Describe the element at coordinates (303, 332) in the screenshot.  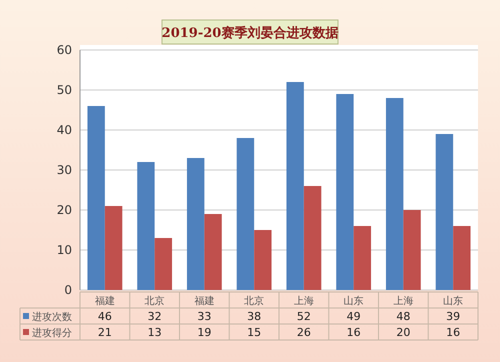
I see `data-label: 26` at that location.